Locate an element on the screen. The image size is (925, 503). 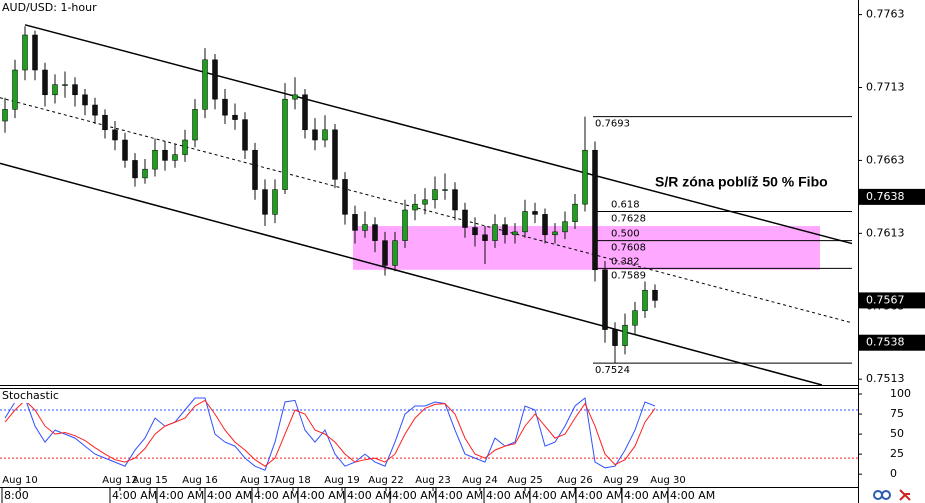
icons is located at coordinates (892, 495).